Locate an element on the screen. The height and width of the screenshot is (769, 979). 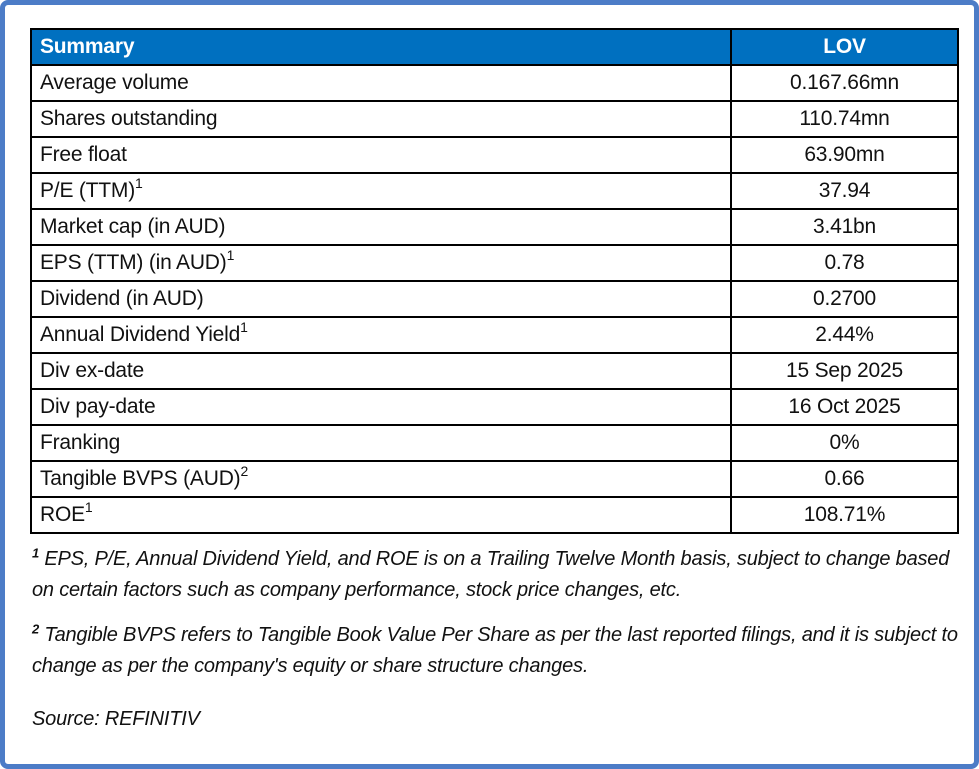
row-value: 3.41bn is located at coordinates (844, 227).